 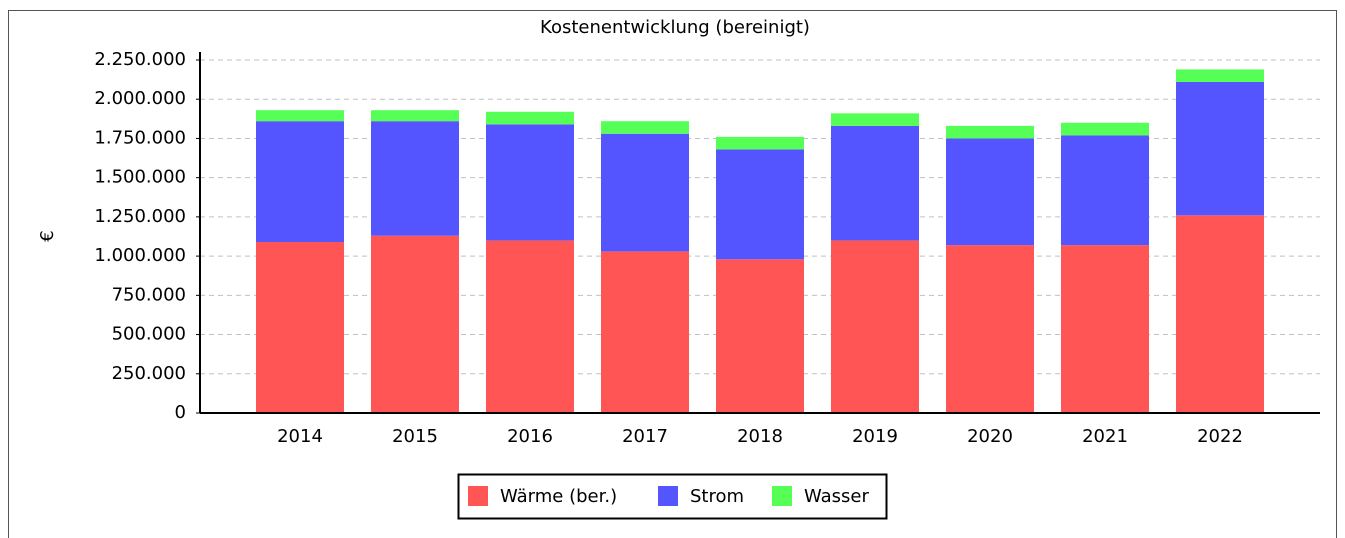 I want to click on x-tick-label: 2014, so click(x=300, y=436).